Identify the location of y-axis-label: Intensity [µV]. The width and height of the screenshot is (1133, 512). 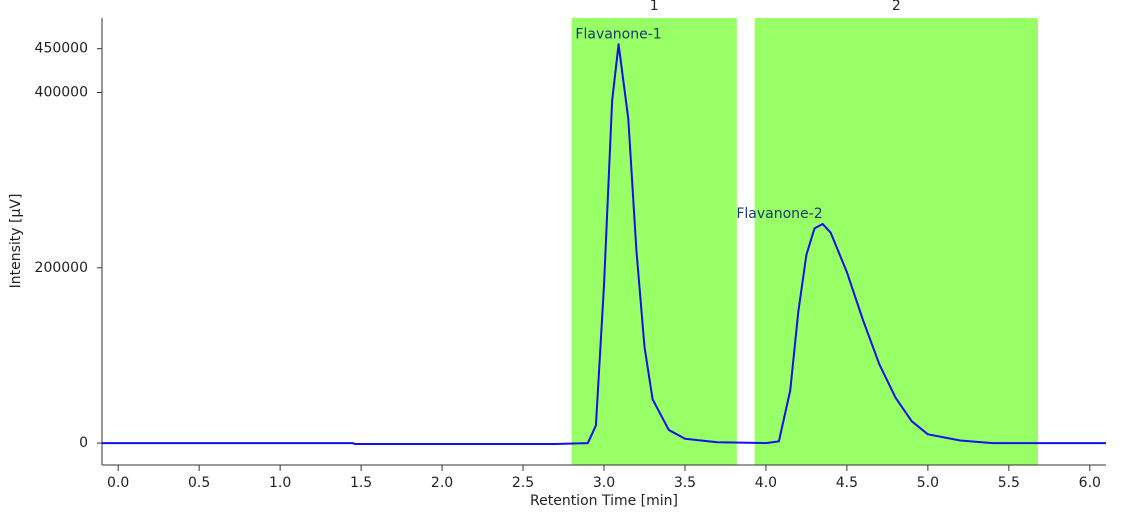
(16, 241).